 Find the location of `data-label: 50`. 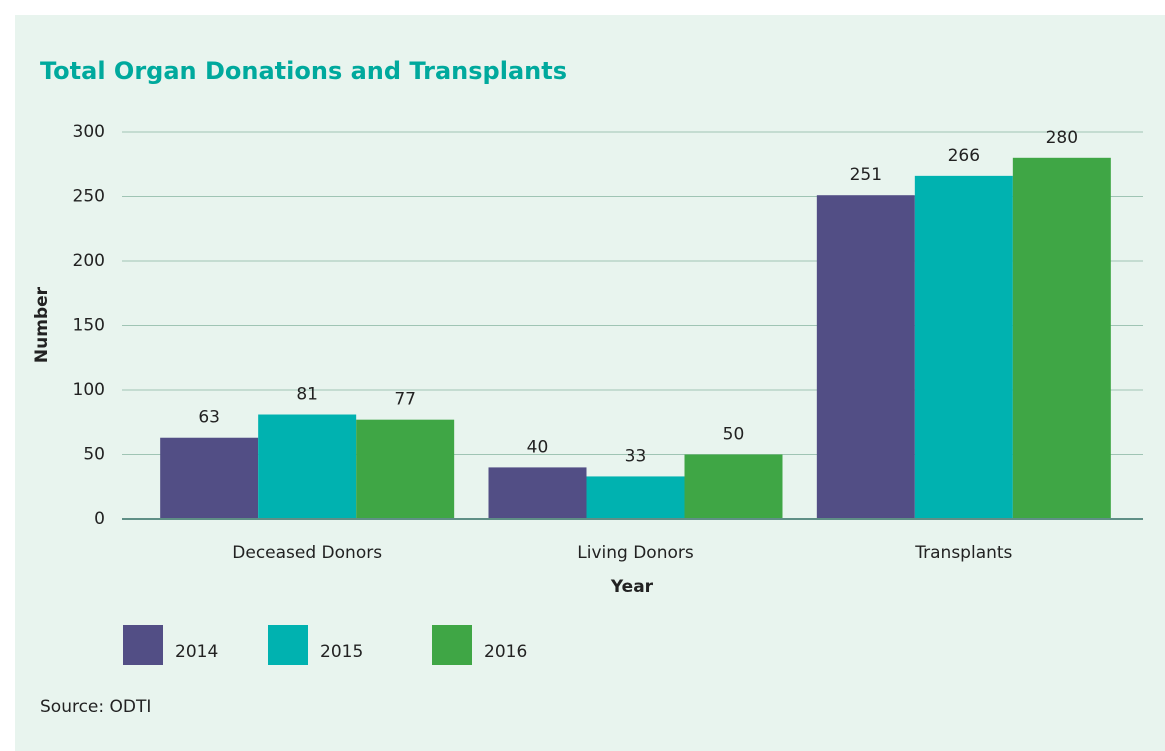

data-label: 50 is located at coordinates (734, 435).